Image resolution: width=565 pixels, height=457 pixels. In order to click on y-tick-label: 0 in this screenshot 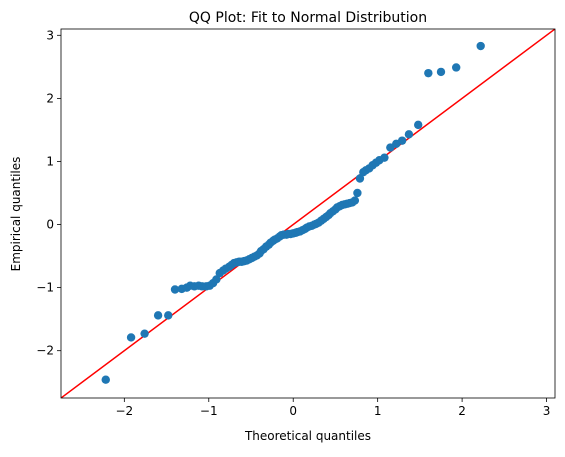, I will do `click(50, 225)`.